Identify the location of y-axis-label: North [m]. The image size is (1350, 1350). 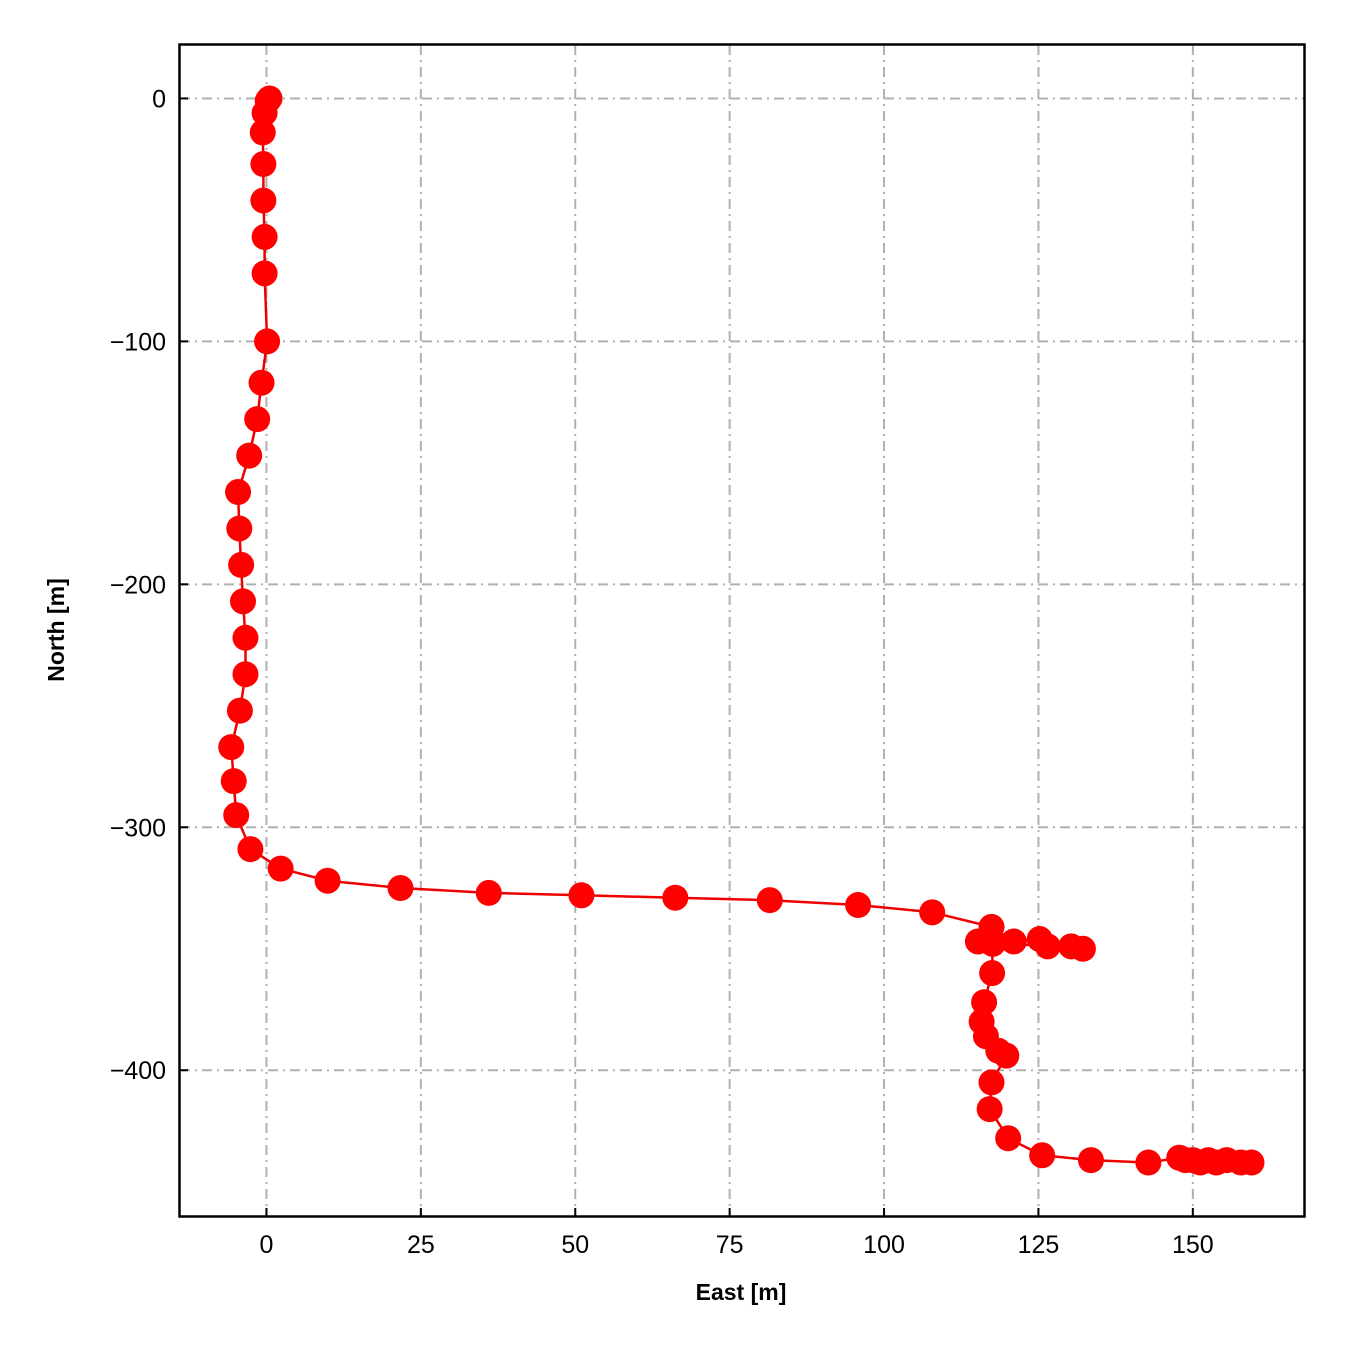
(56, 629).